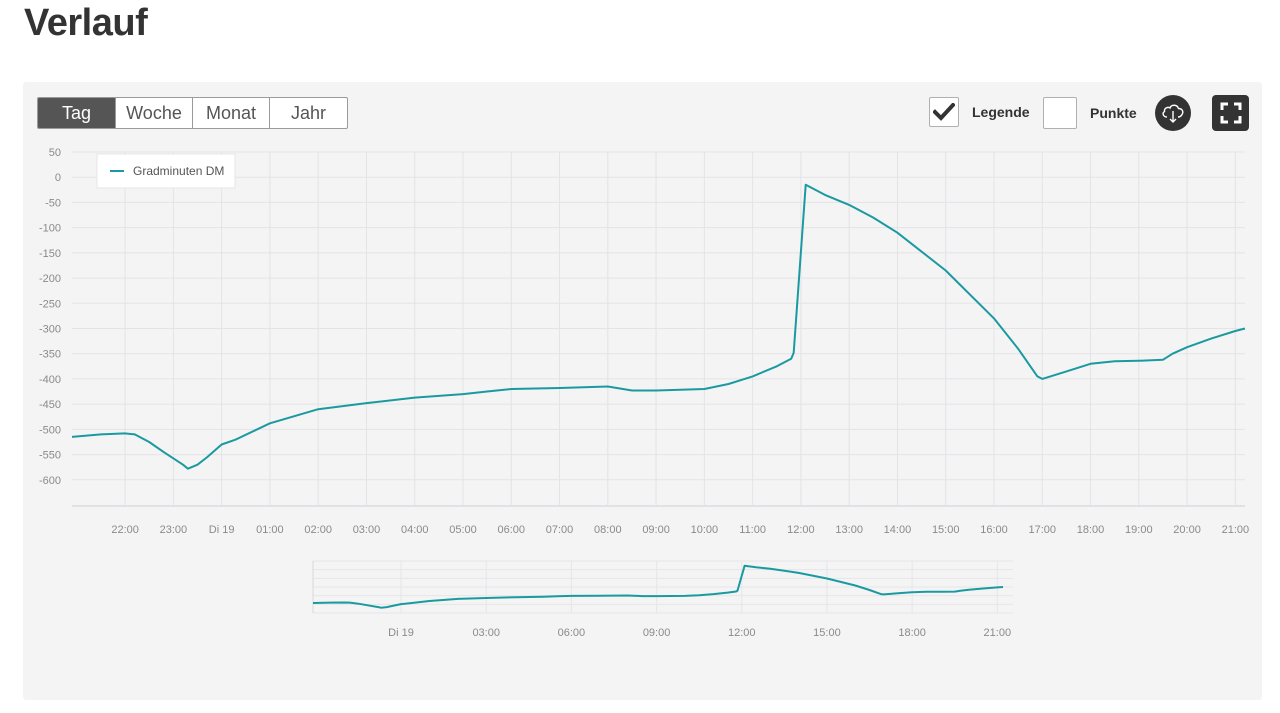  I want to click on y-tick-label: -450, so click(50, 405).